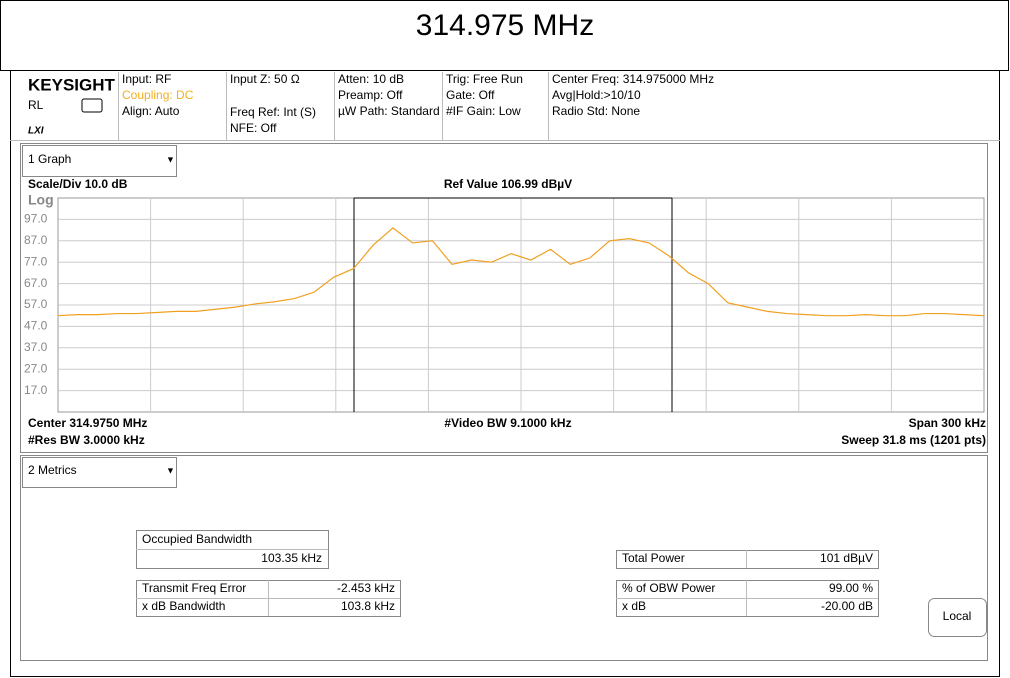  What do you see at coordinates (846, 558) in the screenshot?
I see `metric-value: 101 dBµV` at bounding box center [846, 558].